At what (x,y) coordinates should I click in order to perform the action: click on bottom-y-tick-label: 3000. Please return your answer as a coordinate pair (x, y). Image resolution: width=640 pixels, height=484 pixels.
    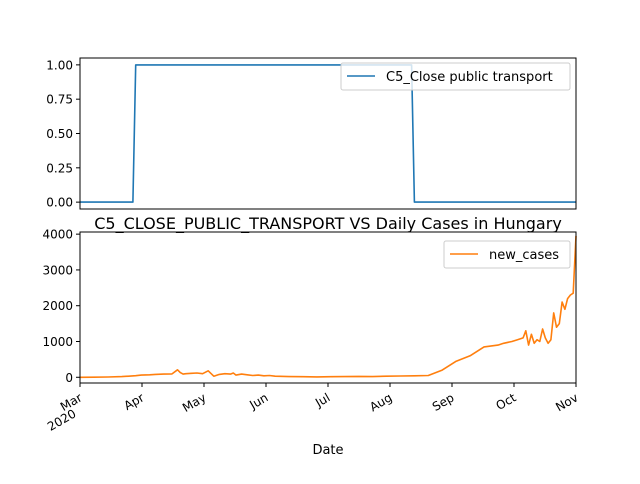
    Looking at the image, I should click on (57, 270).